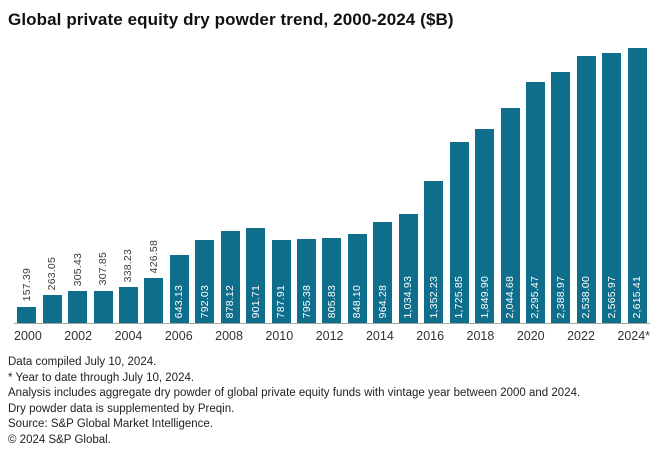 Image resolution: width=660 pixels, height=466 pixels. I want to click on bar-value-label: 643.13, so click(179, 301).